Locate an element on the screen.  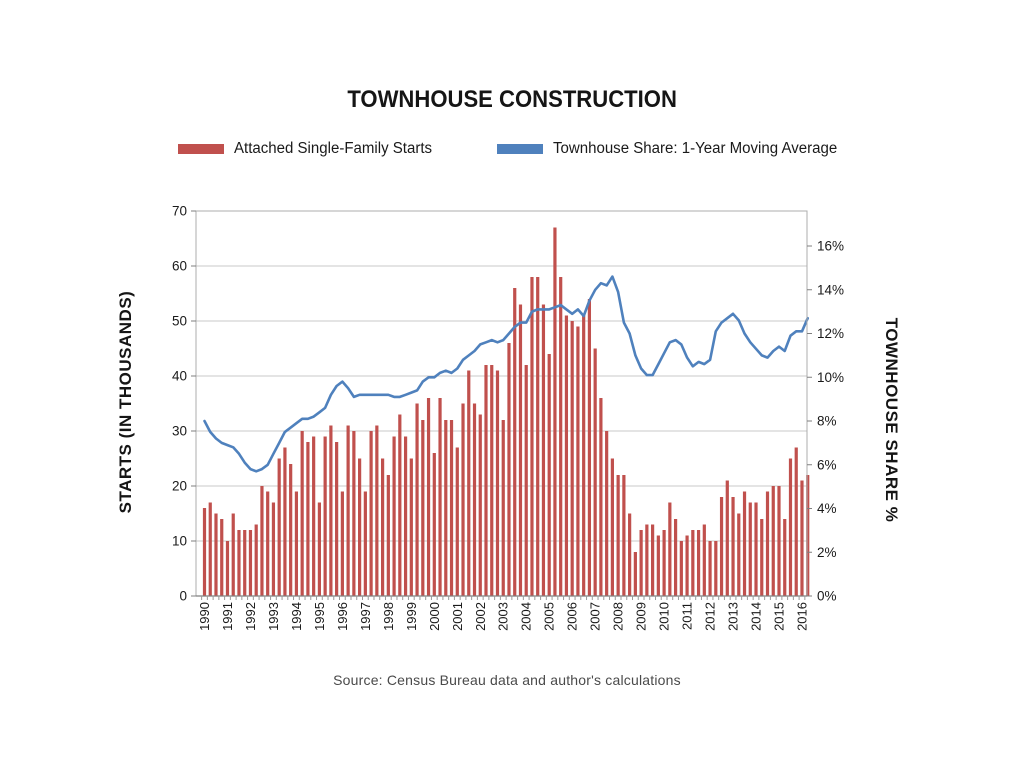
x-year-label: 1996 is located at coordinates (342, 616).